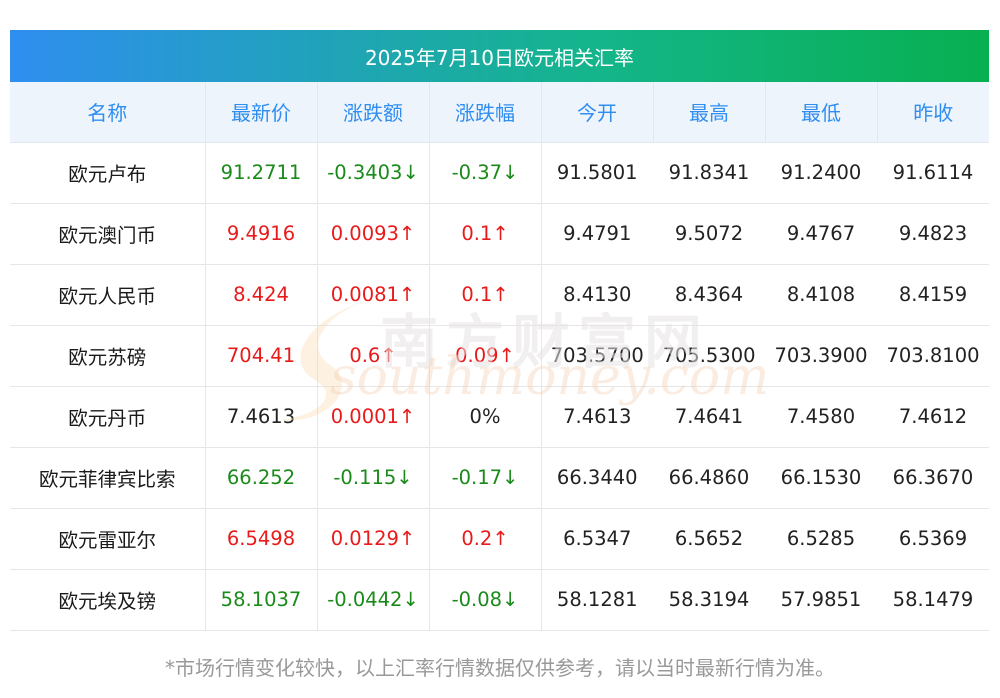 The image size is (1000, 698). Describe the element at coordinates (709, 600) in the screenshot. I see `cell-high: 58.3194` at that location.